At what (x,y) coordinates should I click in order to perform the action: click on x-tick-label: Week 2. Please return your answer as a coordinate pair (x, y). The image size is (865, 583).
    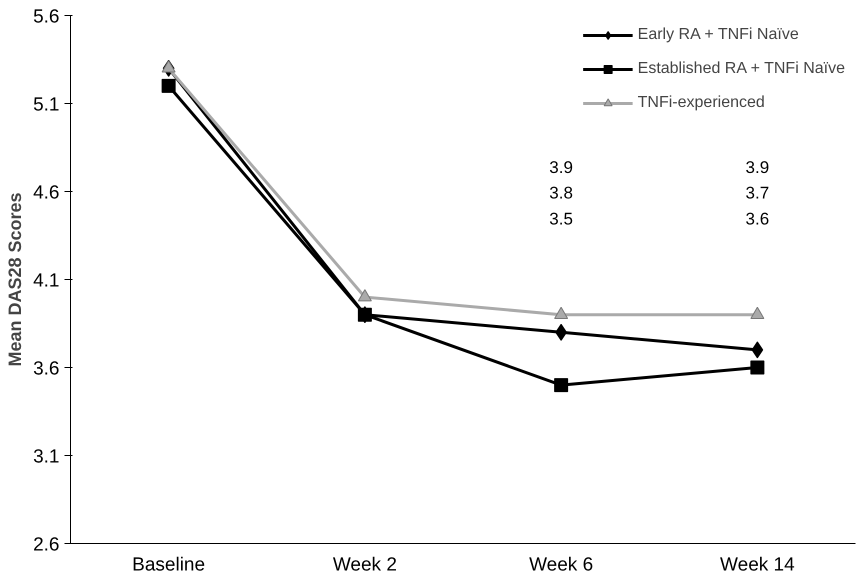
    Looking at the image, I should click on (364, 565).